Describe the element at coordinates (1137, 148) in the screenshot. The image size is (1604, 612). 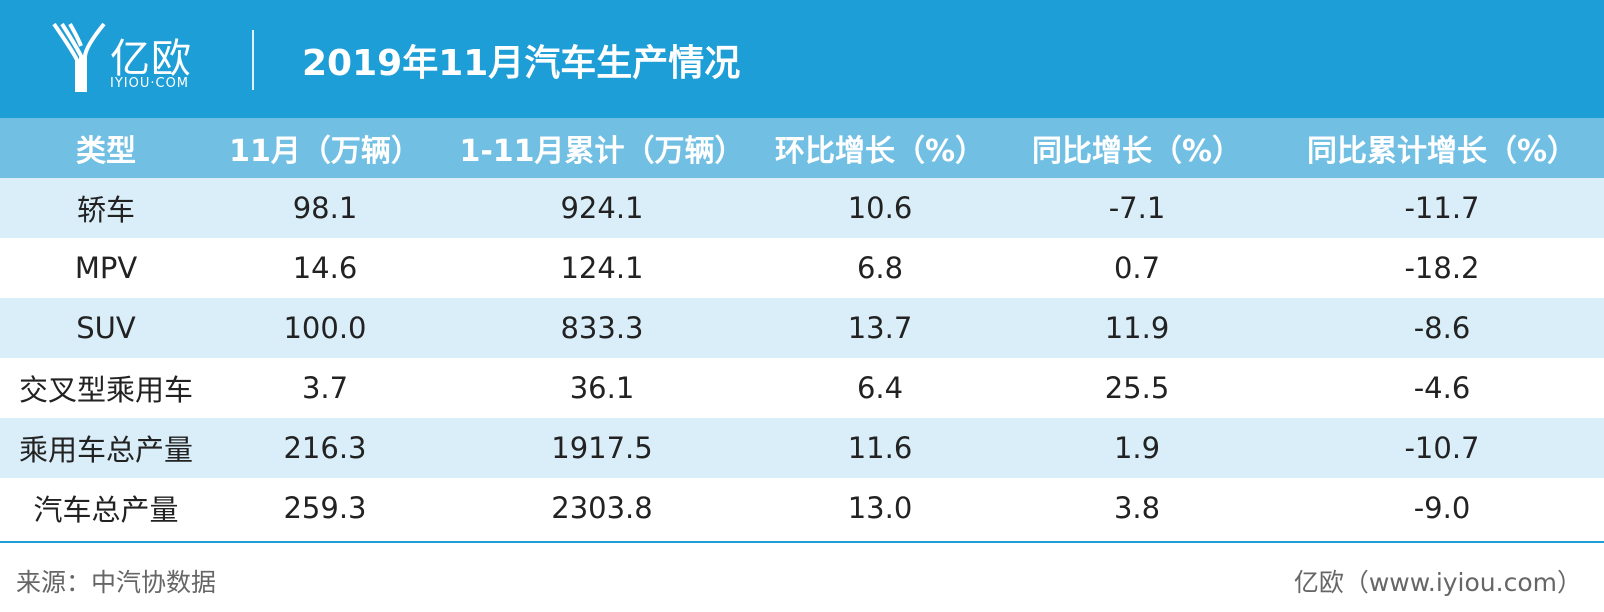
I see `col-header: 同比增长（%）` at that location.